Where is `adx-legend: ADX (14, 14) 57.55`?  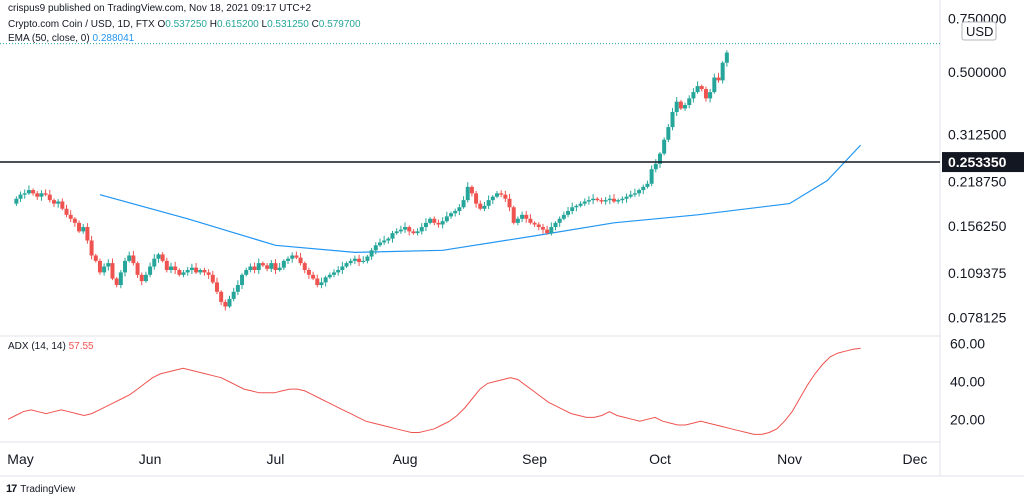 adx-legend: ADX (14, 14) 57.55 is located at coordinates (51, 346).